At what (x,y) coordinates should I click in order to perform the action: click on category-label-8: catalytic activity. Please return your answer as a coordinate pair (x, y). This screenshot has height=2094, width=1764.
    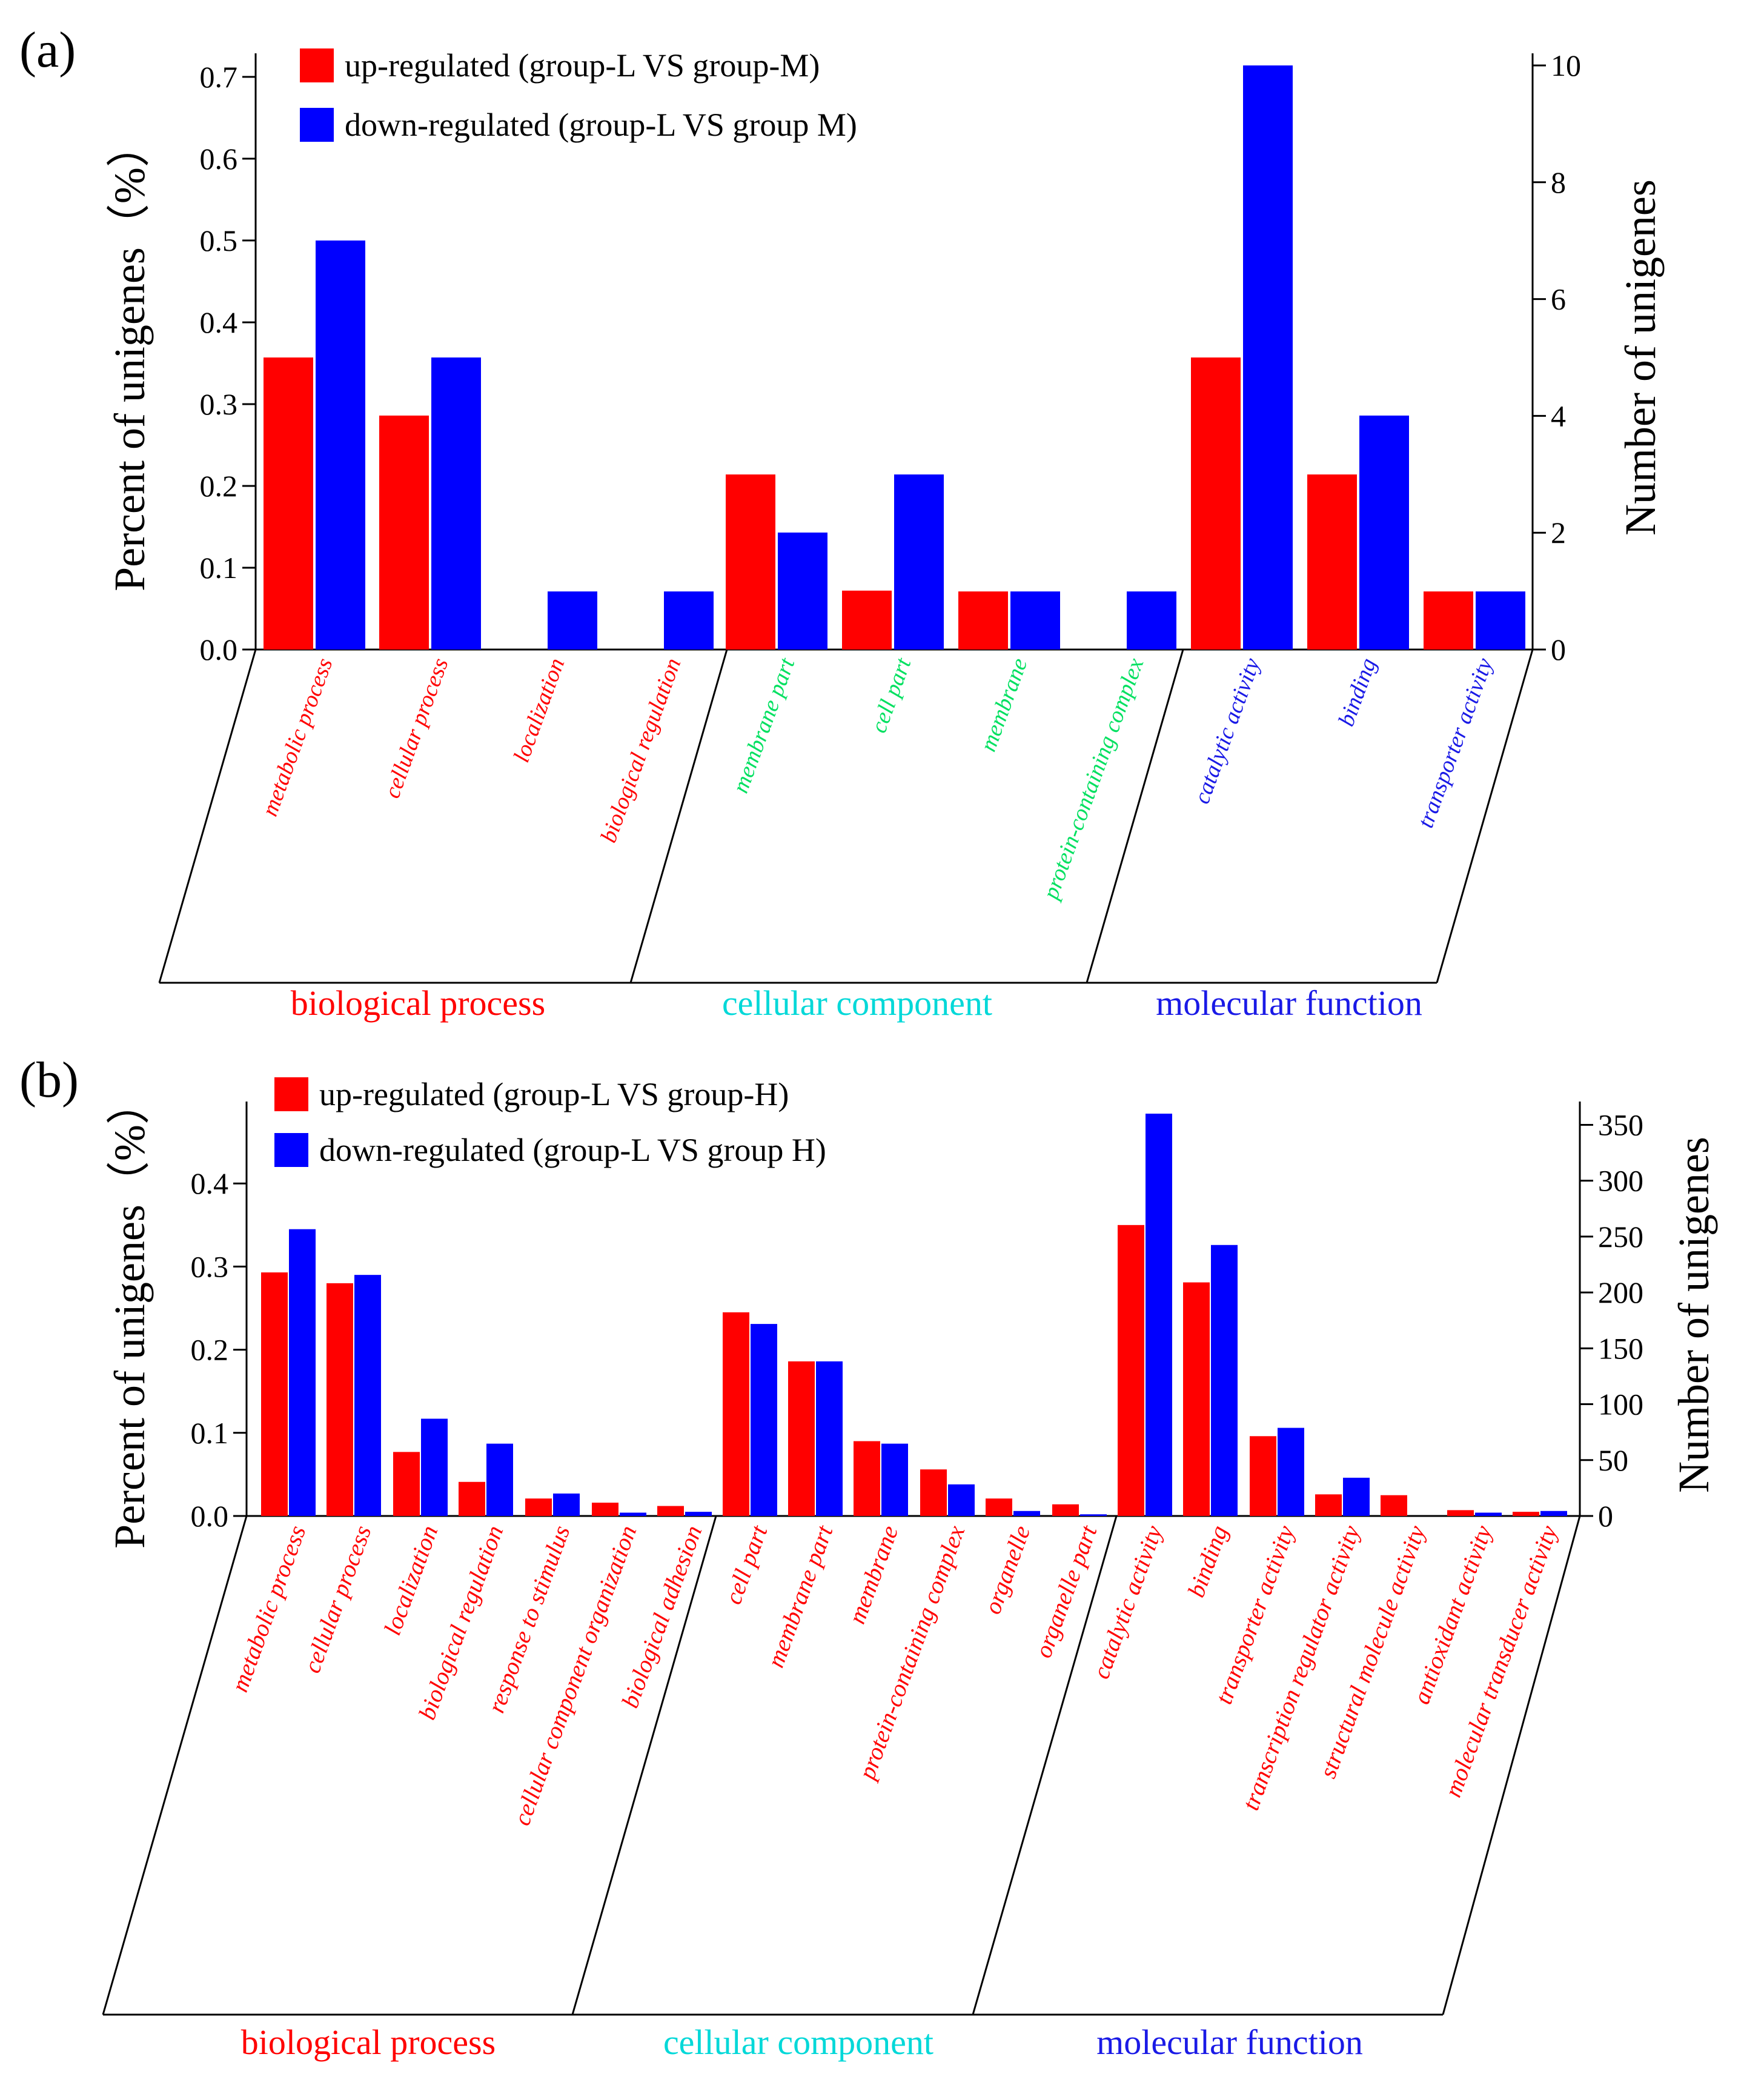
    Looking at the image, I should click on (1227, 731).